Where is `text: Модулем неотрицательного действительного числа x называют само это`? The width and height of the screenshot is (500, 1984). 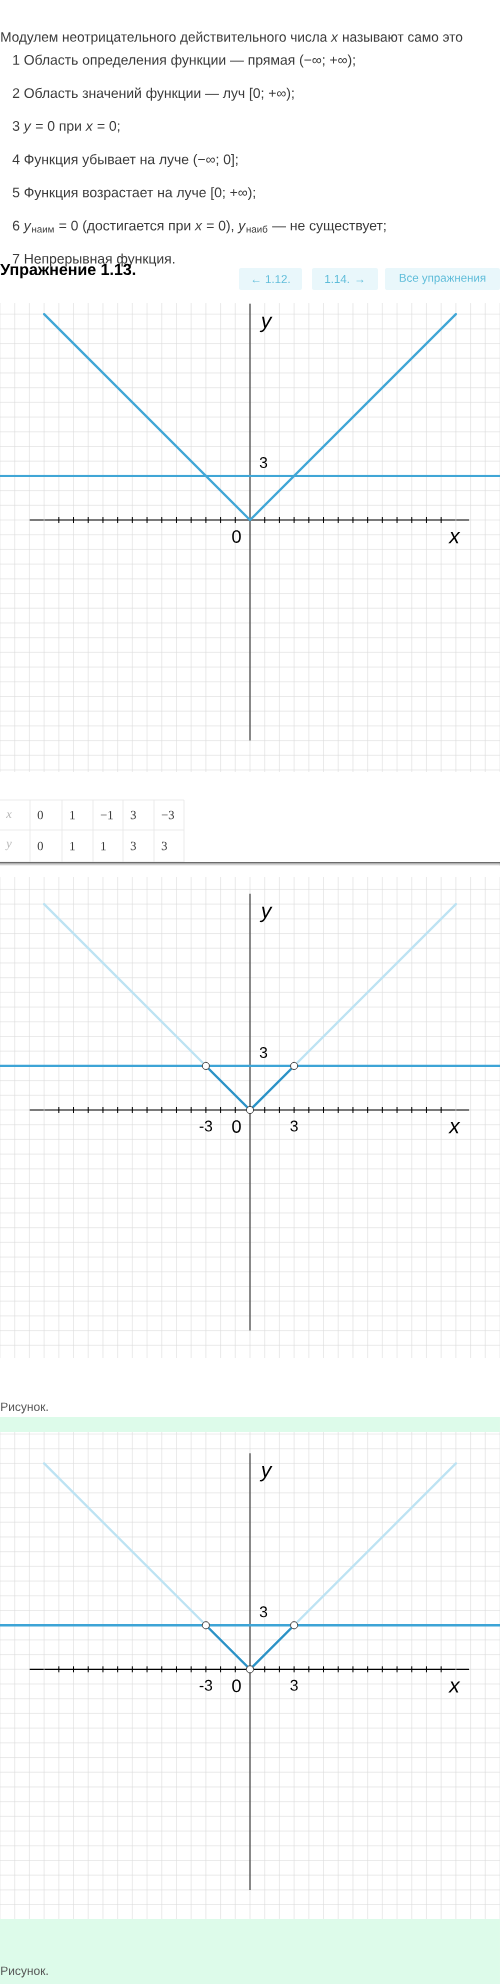
text: Модулем неотрицательного действительного числа x называют само это is located at coordinates (232, 38).